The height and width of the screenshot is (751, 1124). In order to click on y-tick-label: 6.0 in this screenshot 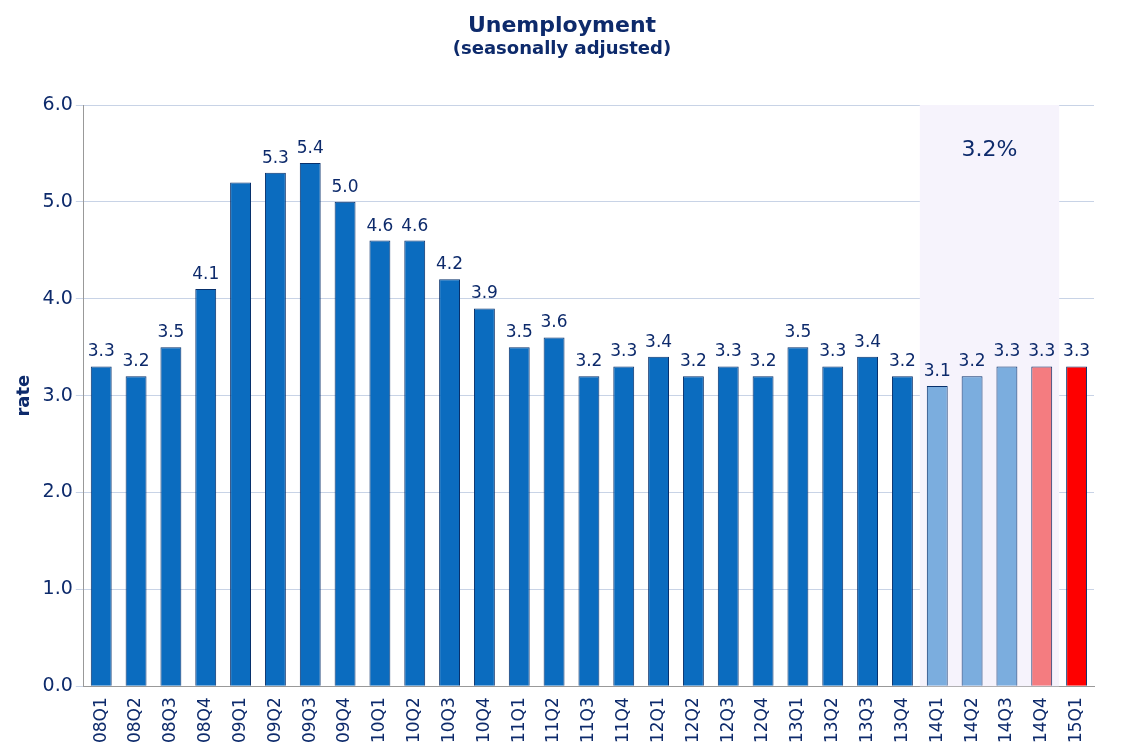, I will do `click(57, 102)`.